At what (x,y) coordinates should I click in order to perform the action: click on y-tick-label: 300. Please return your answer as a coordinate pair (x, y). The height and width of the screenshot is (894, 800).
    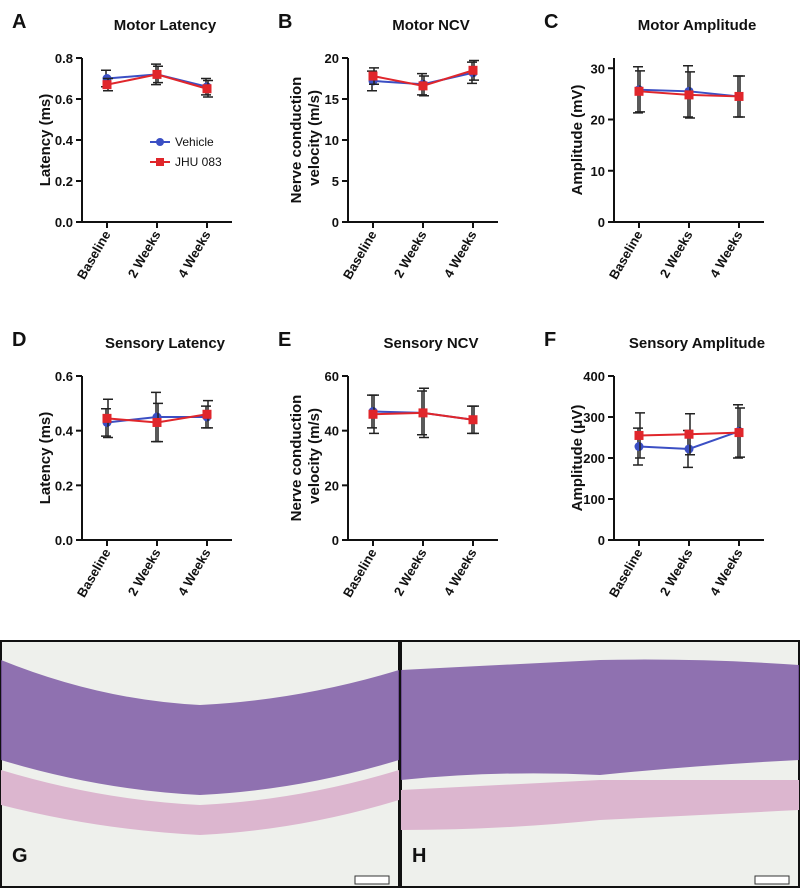
    Looking at the image, I should click on (594, 417).